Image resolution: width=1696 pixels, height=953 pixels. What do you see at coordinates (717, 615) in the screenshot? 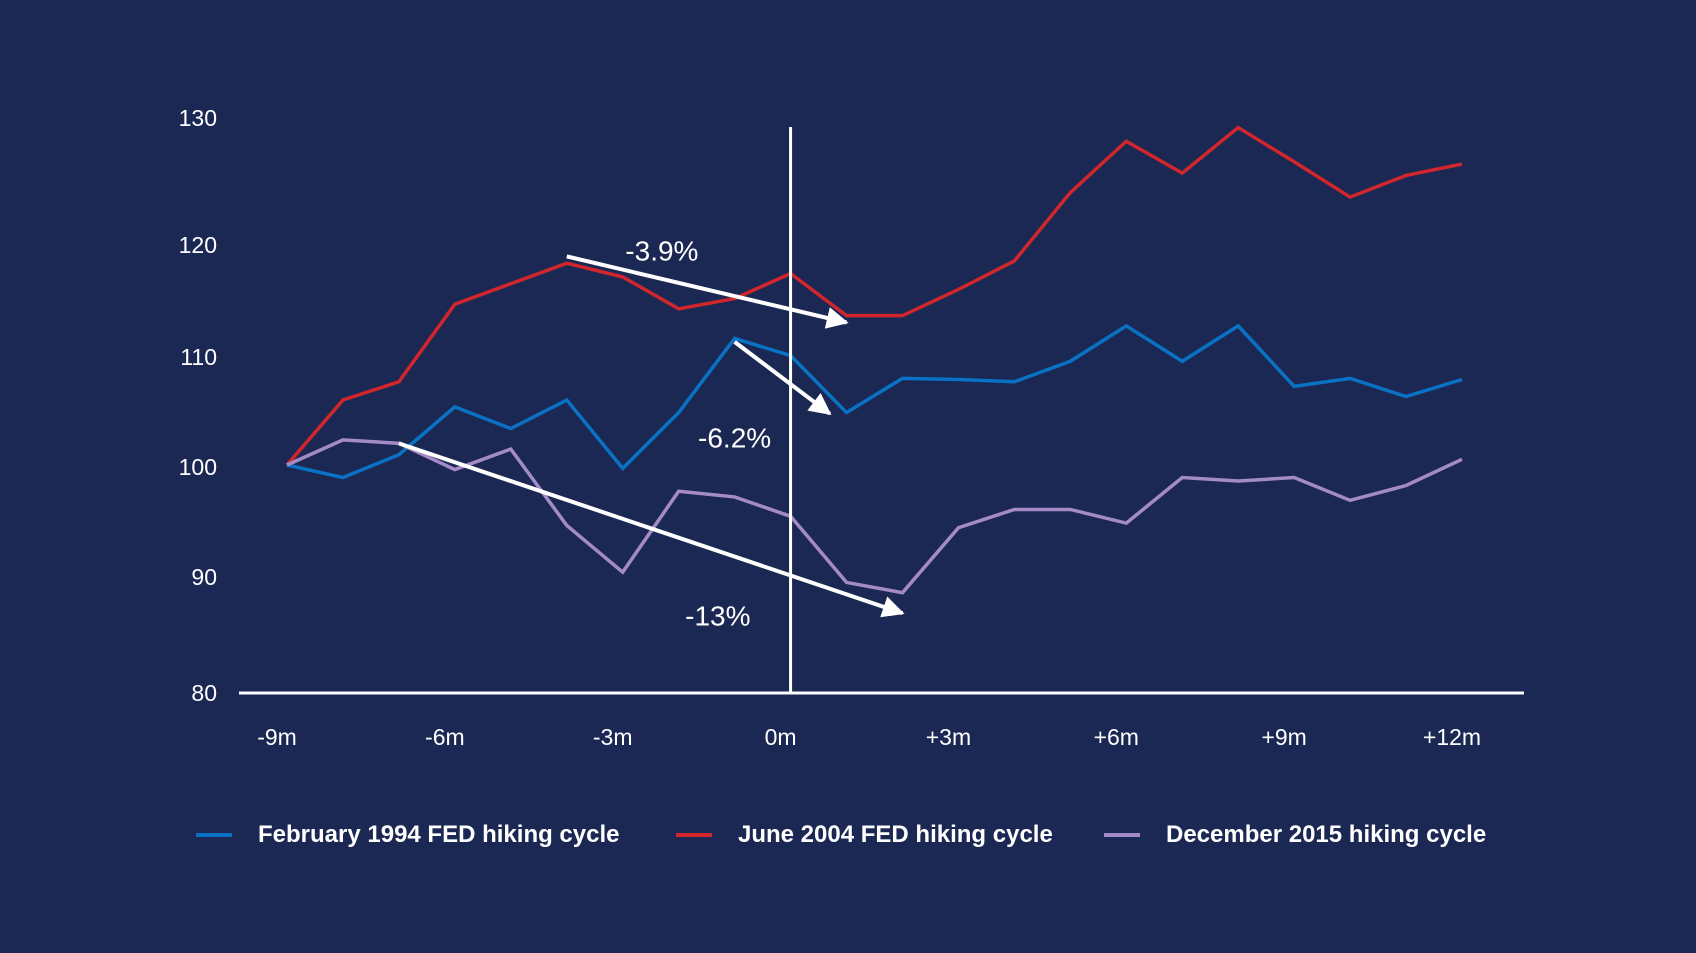
I see `annotation-label-minus-13pct: -13%` at bounding box center [717, 615].